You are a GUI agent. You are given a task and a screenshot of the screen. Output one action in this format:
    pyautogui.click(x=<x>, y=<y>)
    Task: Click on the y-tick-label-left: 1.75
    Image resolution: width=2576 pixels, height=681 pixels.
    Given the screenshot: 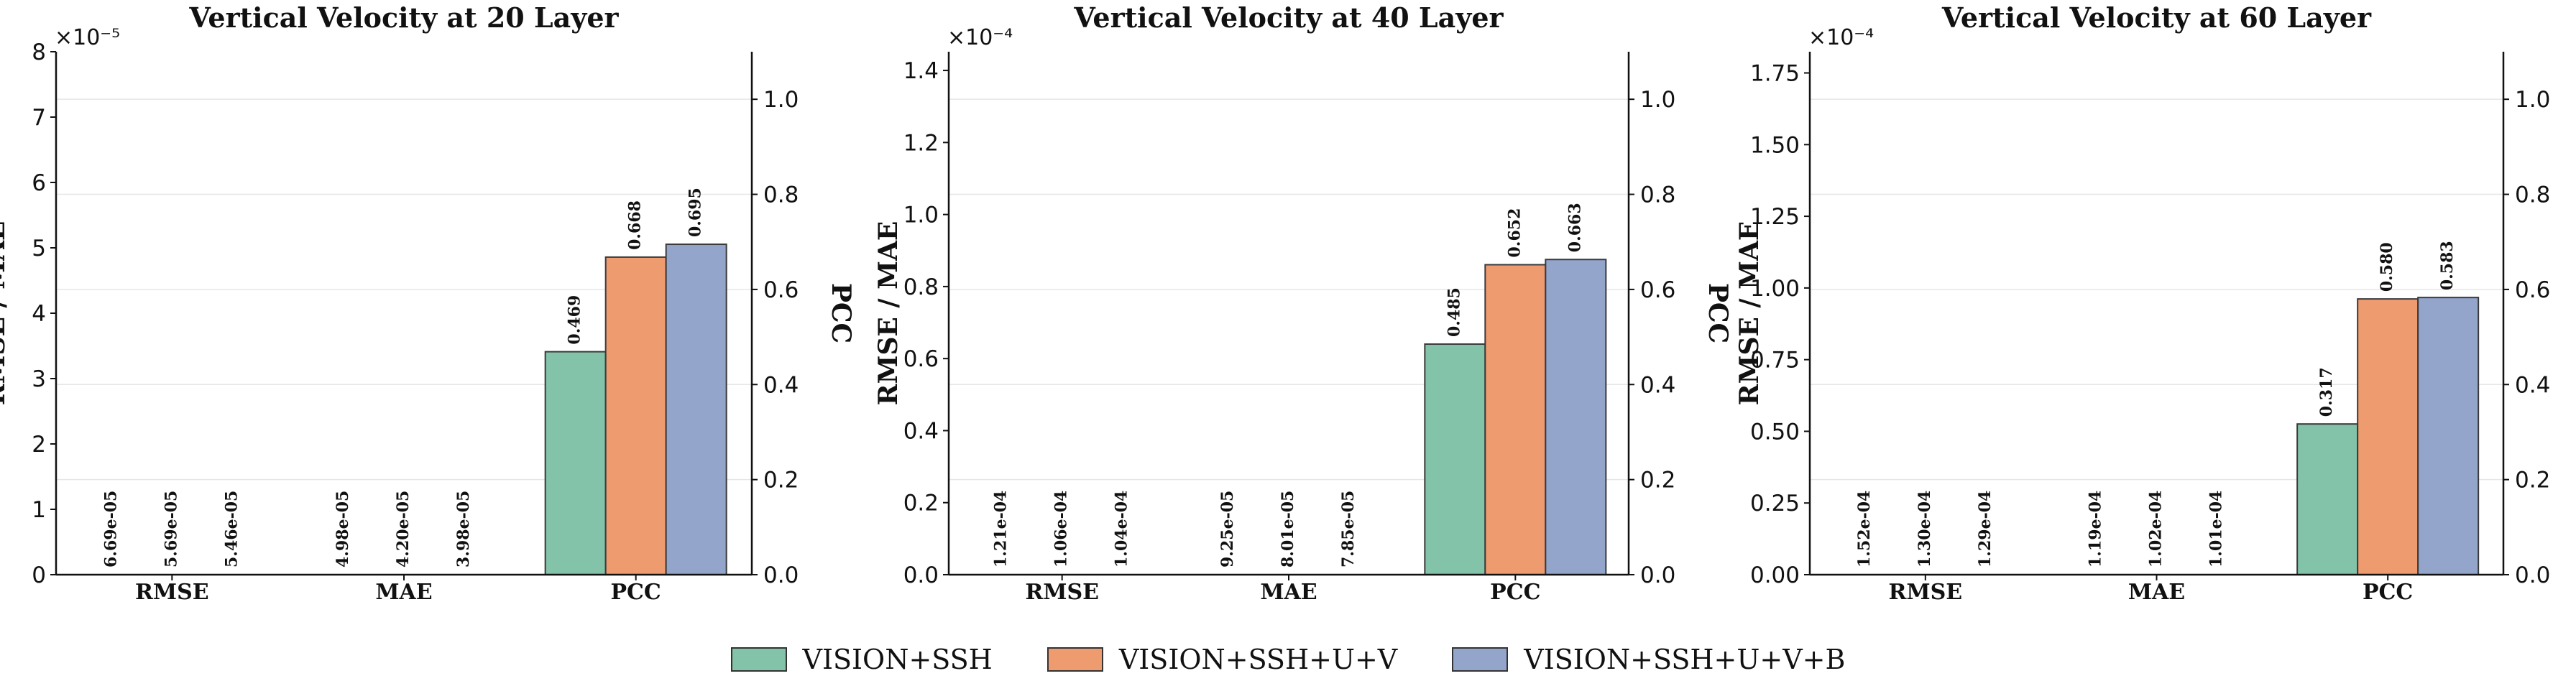 What is the action you would take?
    pyautogui.click(x=1775, y=74)
    